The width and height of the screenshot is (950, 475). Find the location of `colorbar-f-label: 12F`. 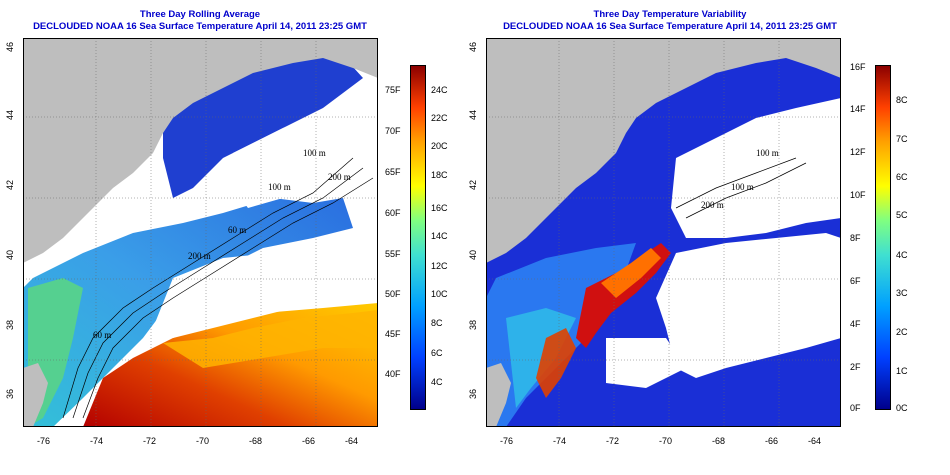

colorbar-f-label: 12F is located at coordinates (858, 152).